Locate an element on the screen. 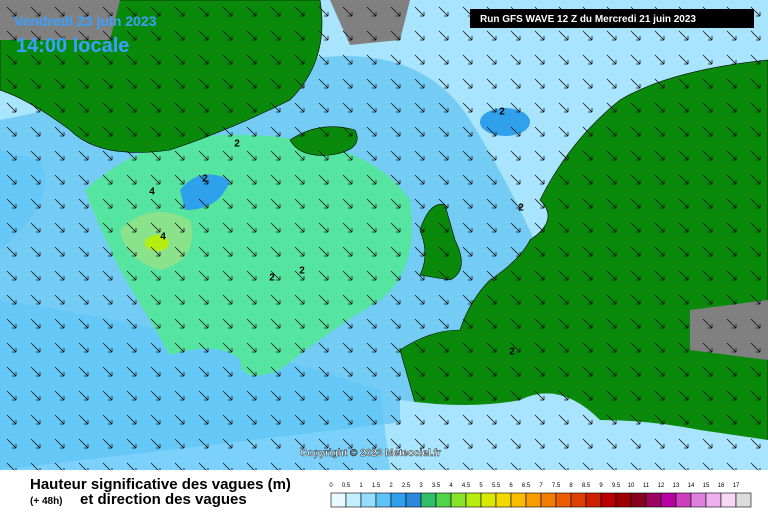 Image resolution: width=768 pixels, height=517 pixels. scale-label: 3.5 is located at coordinates (436, 486).